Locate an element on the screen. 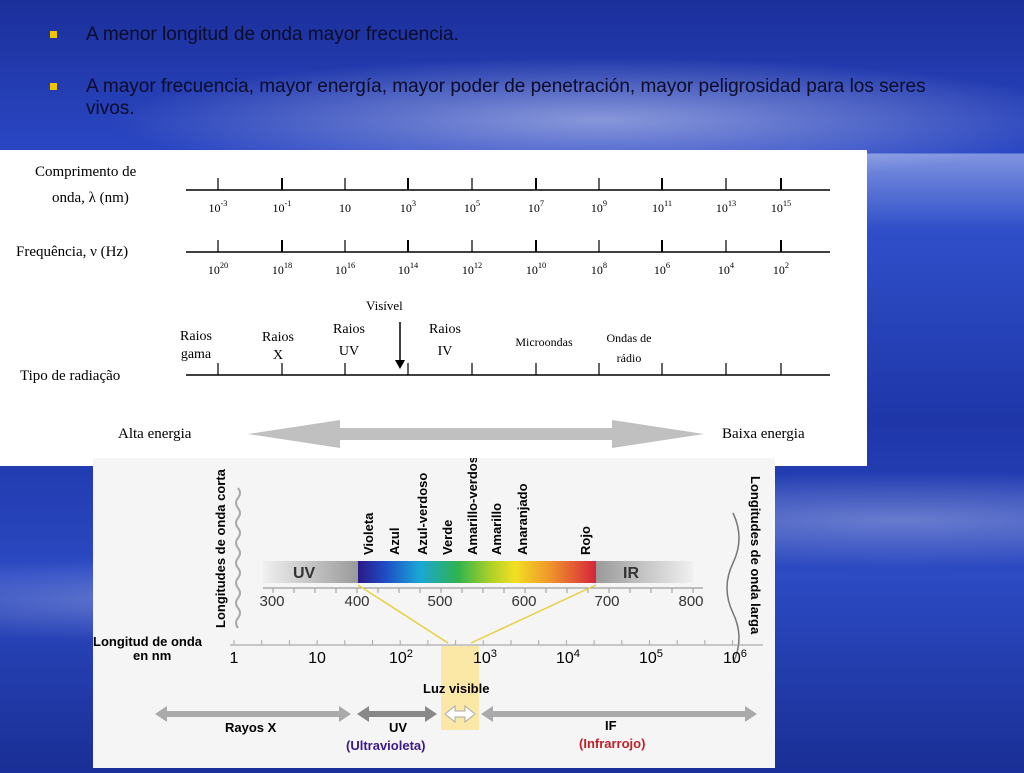  frequency-tick-label: 10⁴ is located at coordinates (726, 269).